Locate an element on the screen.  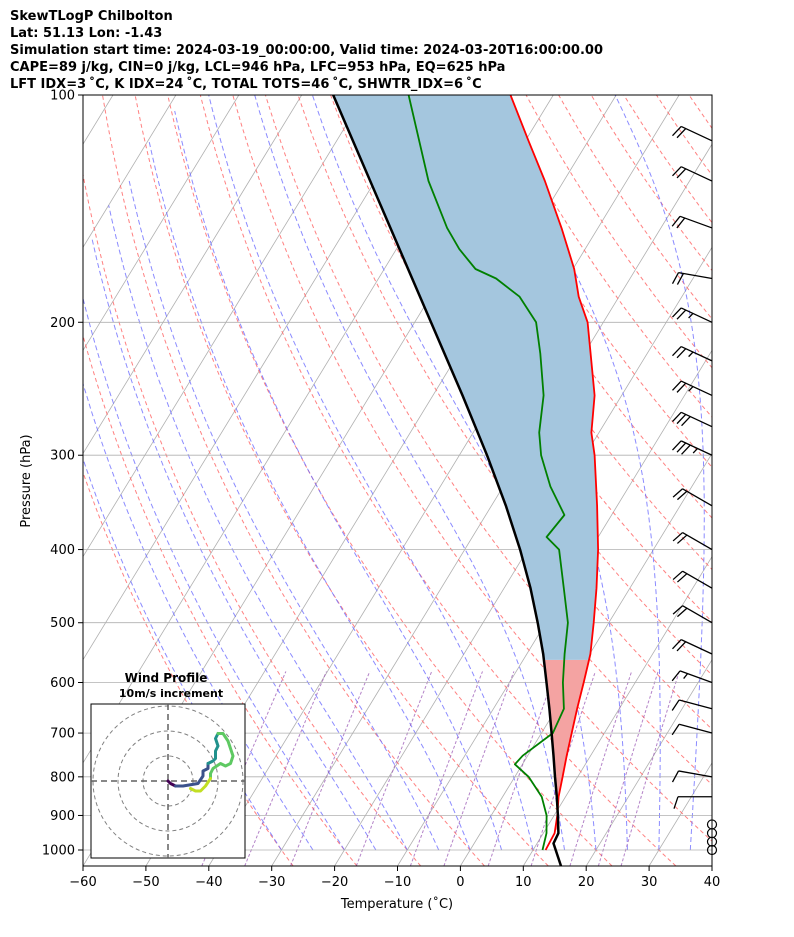
hodograph-subtitle: 10m/s increment is located at coordinates (171, 693).